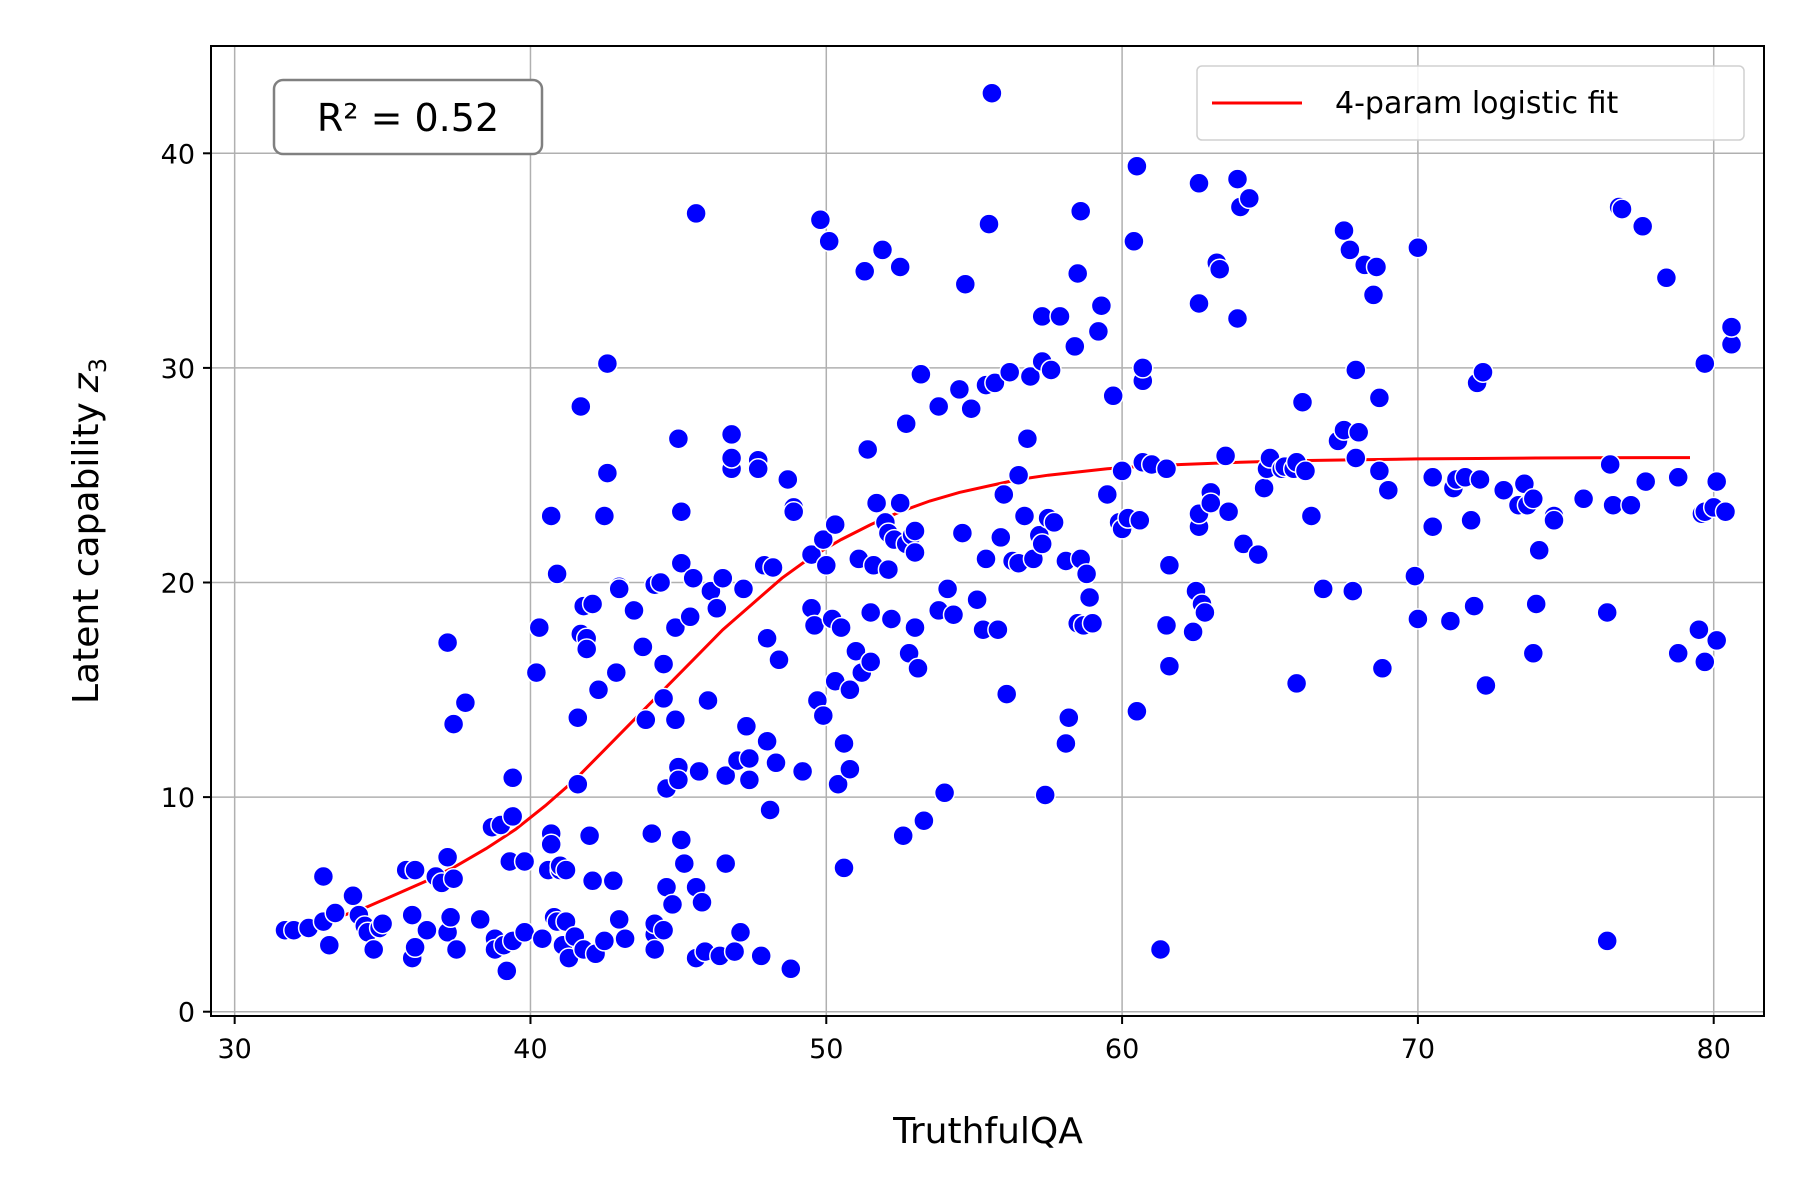  What do you see at coordinates (186, 1013) in the screenshot?
I see `y-tick-label: 0` at bounding box center [186, 1013].